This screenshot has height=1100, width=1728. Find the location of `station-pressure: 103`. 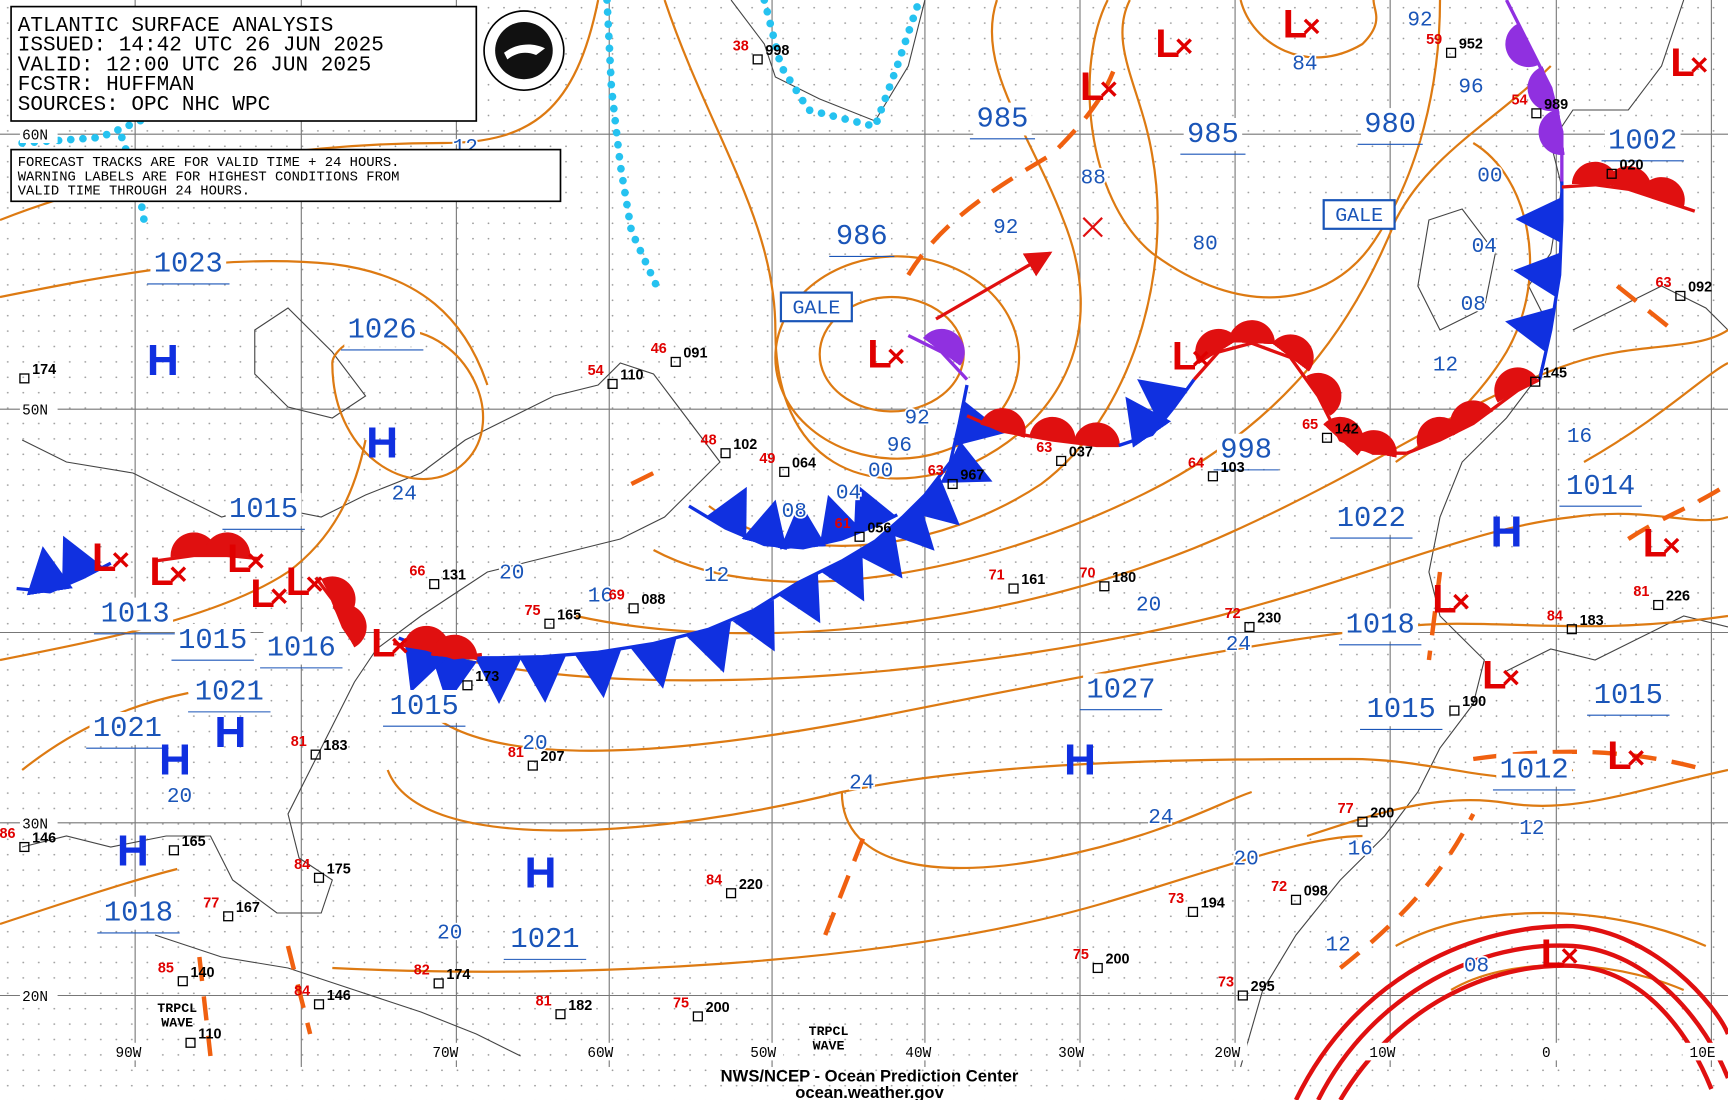

station-pressure: 103 is located at coordinates (1233, 468).